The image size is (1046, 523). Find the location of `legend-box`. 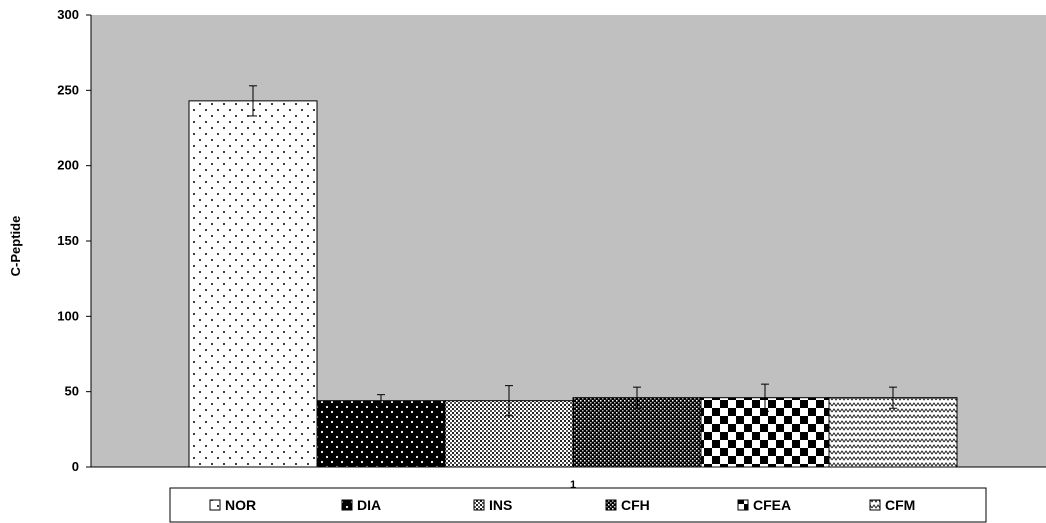

legend-box is located at coordinates (578, 505).